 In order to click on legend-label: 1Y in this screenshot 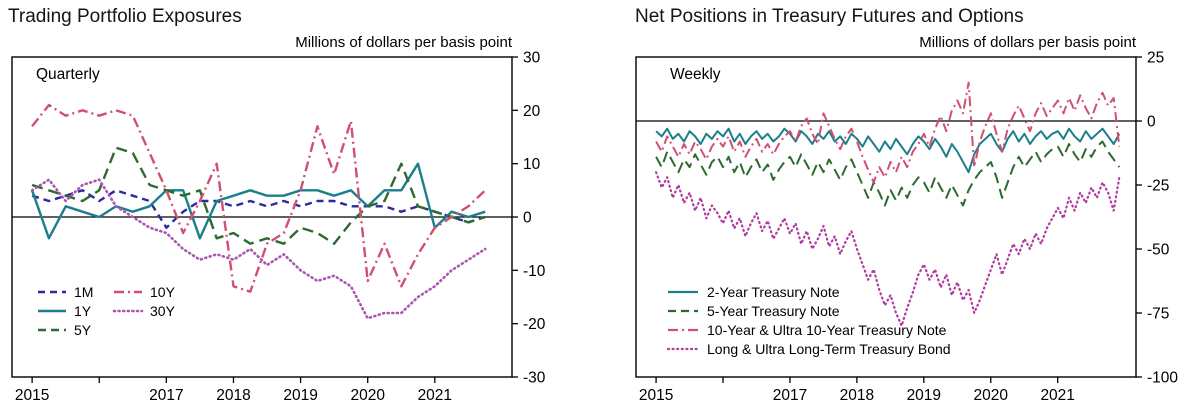, I will do `click(83, 311)`.